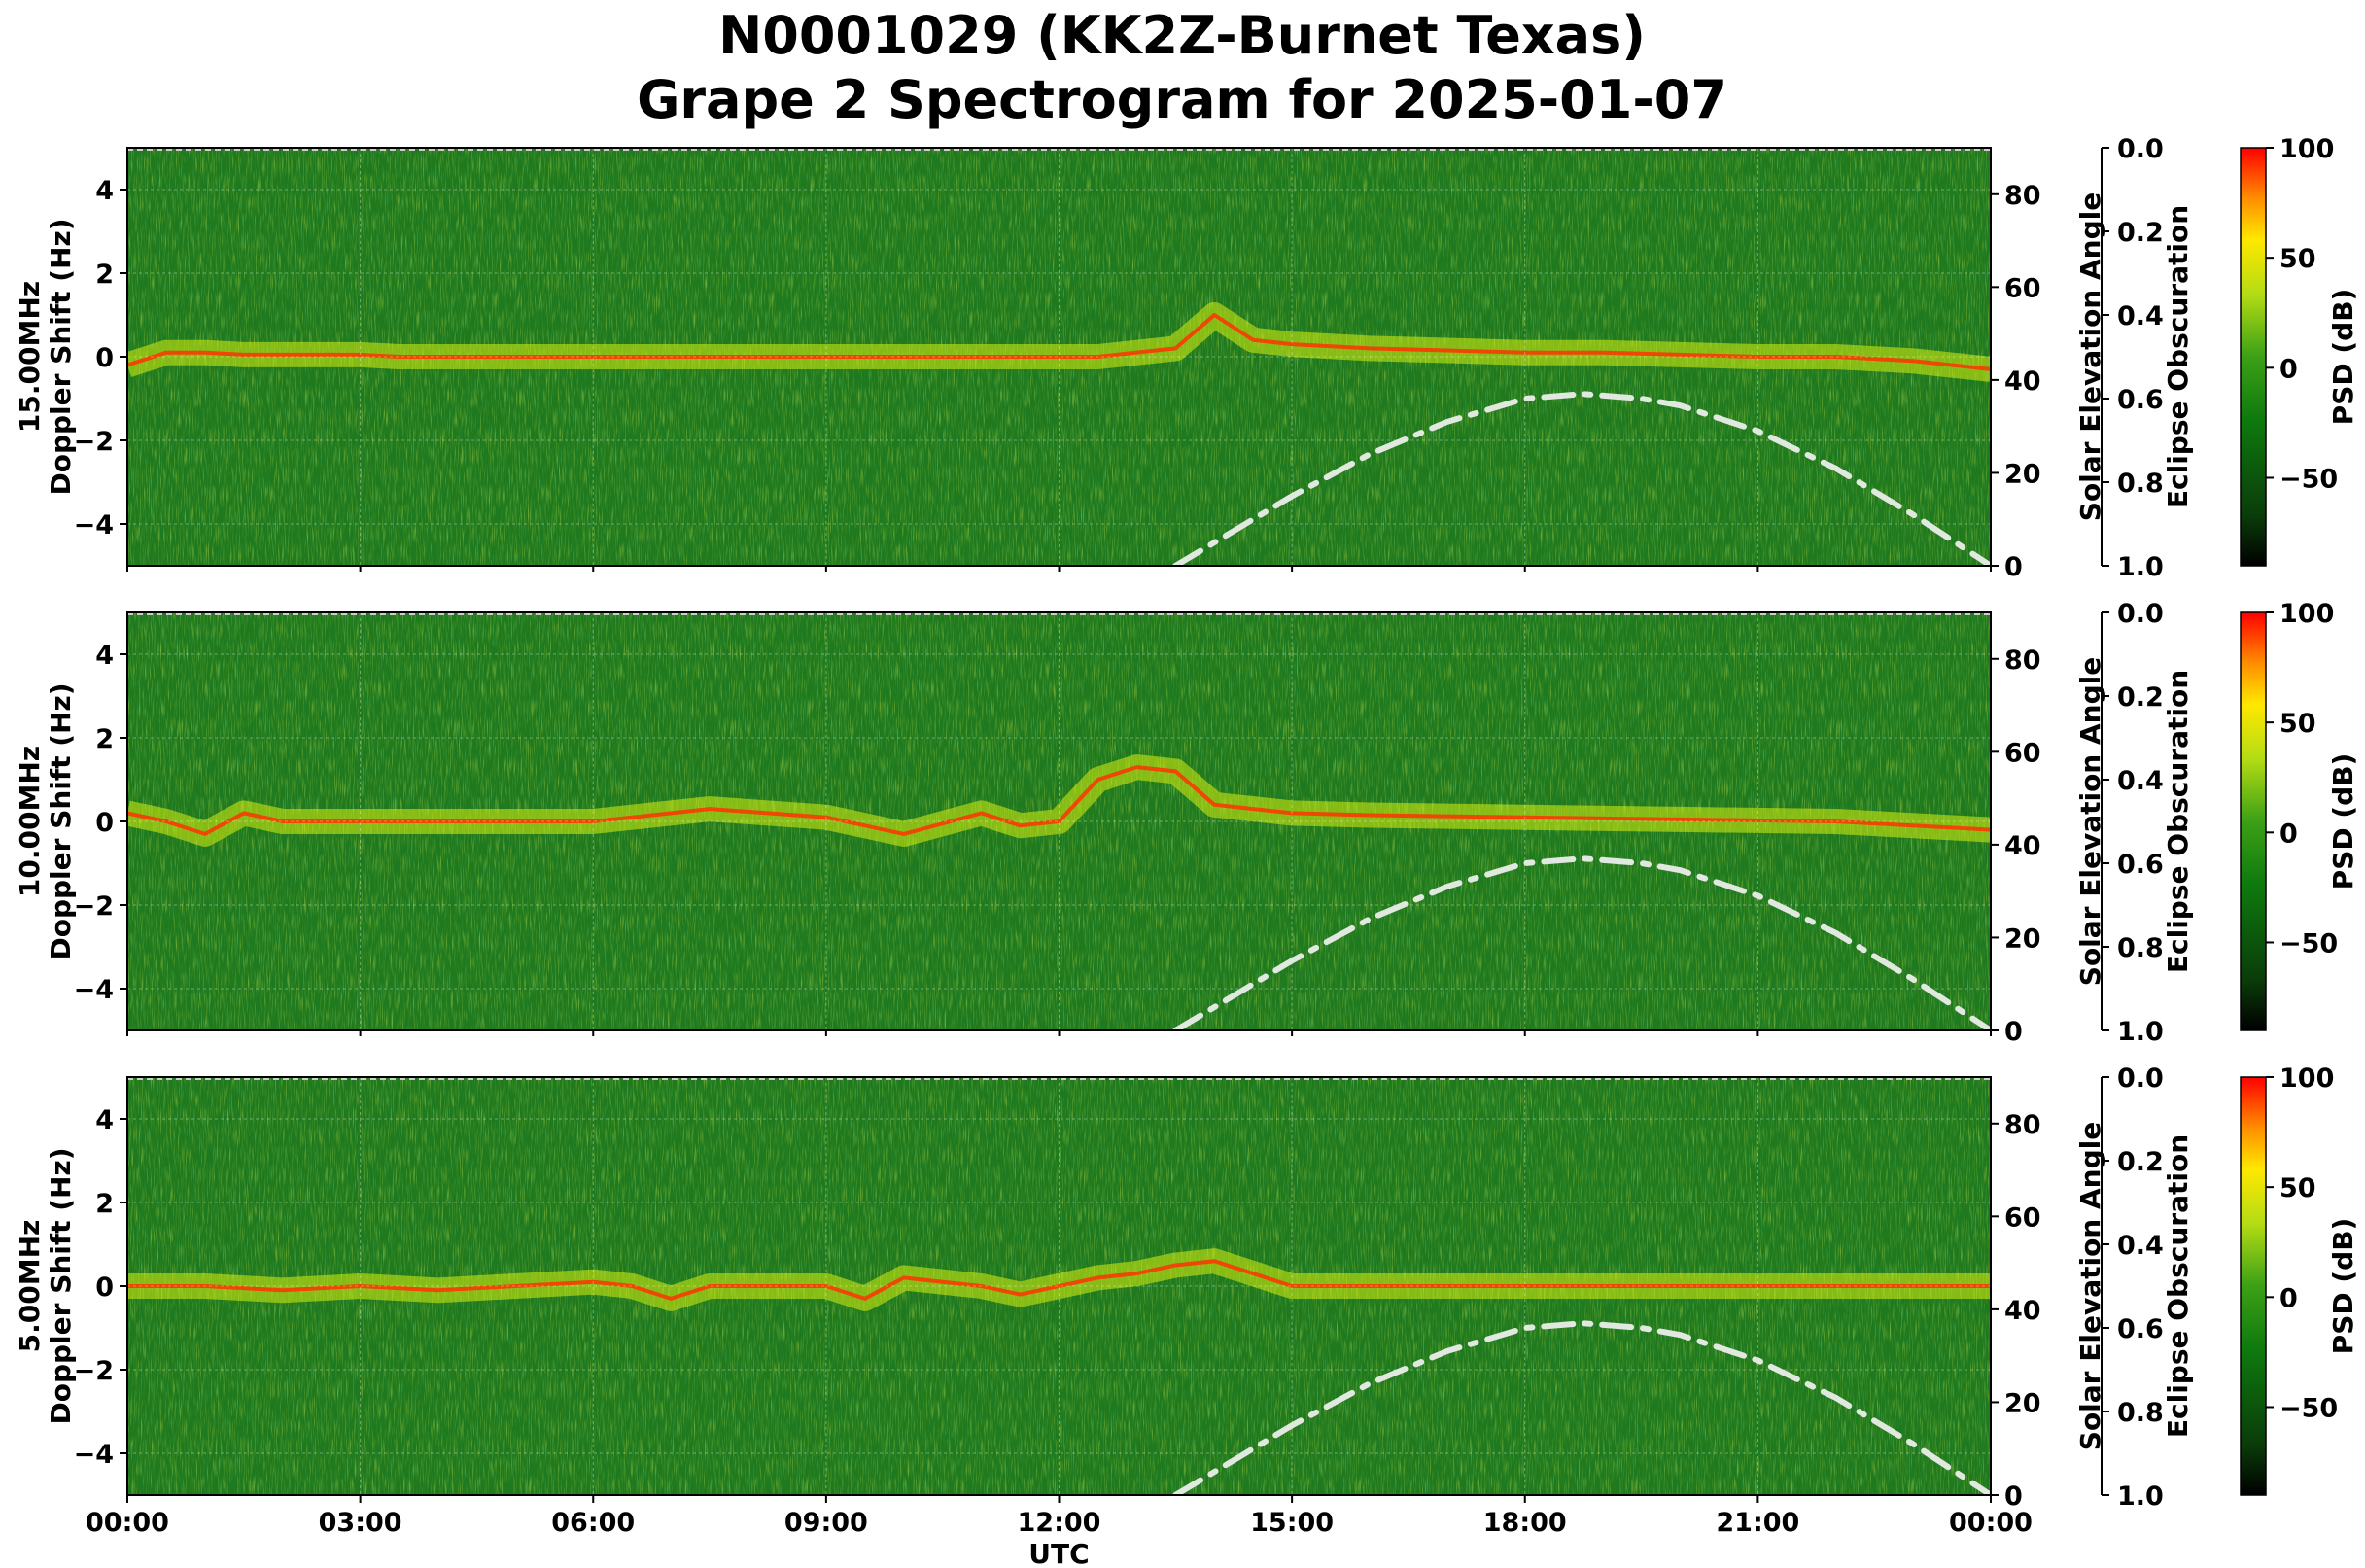 The width and height of the screenshot is (2365, 1568). Describe the element at coordinates (1757, 1523) in the screenshot. I see `x-tick-label: 21:00` at that location.